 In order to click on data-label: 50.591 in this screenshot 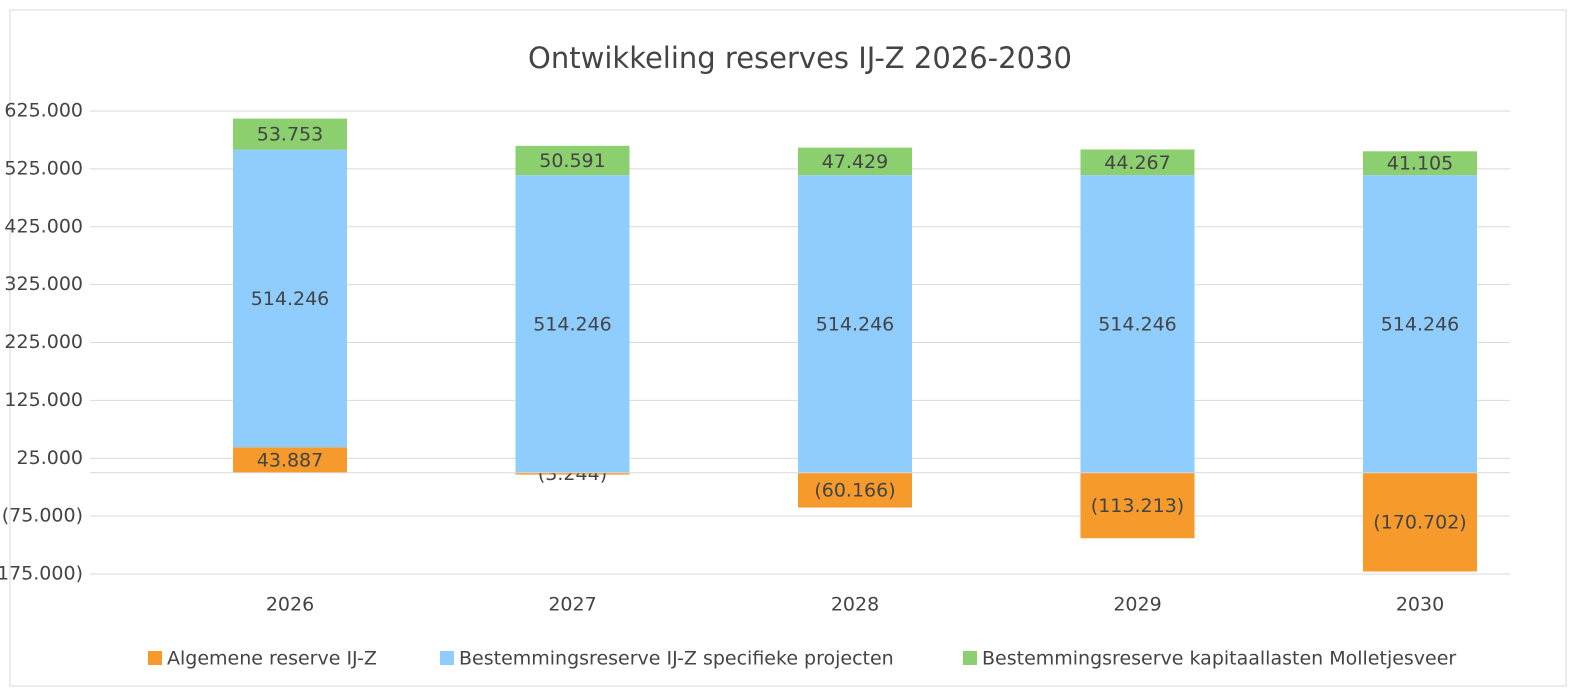, I will do `click(572, 161)`.